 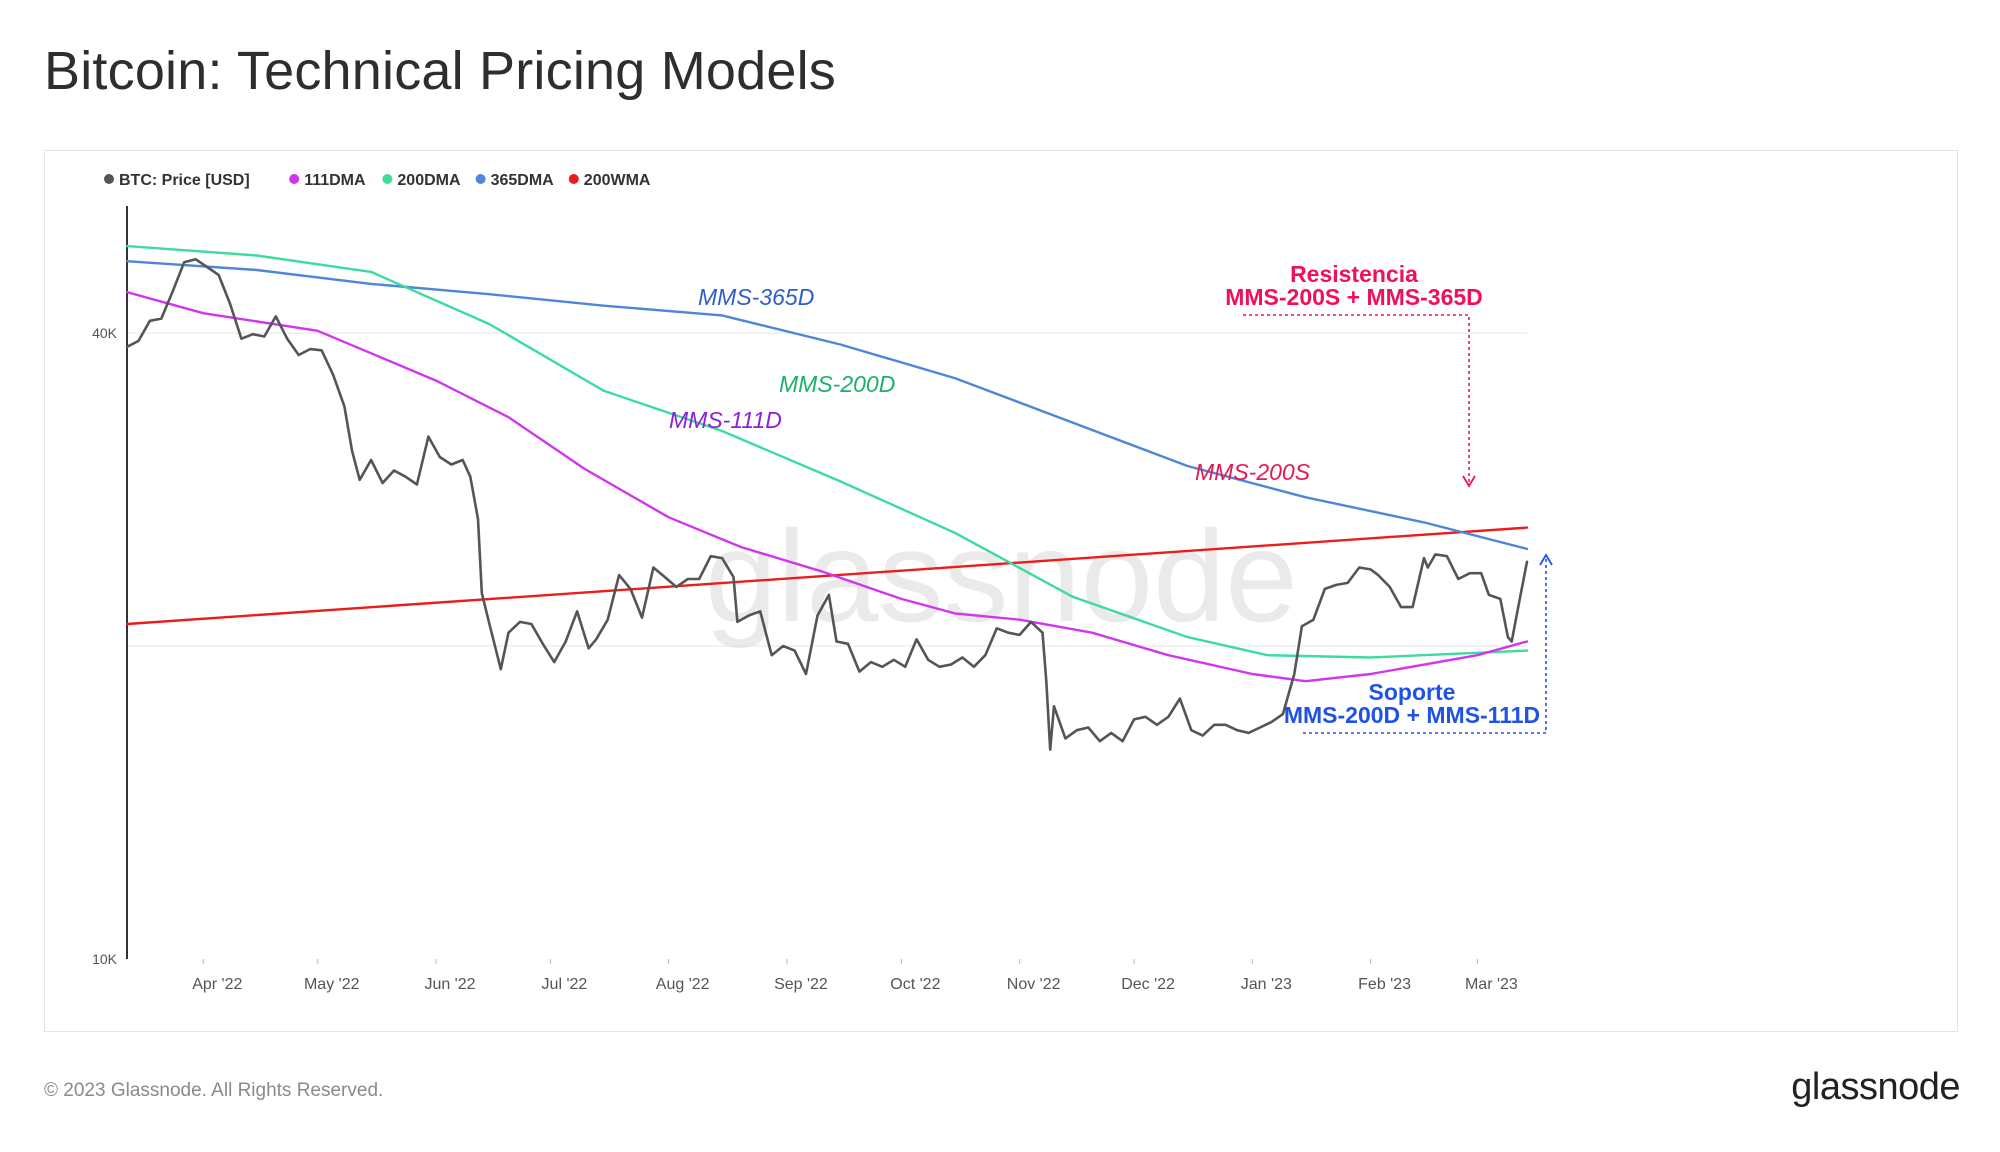 What do you see at coordinates (1384, 984) in the screenshot?
I see `x-tick-label: Feb '23` at bounding box center [1384, 984].